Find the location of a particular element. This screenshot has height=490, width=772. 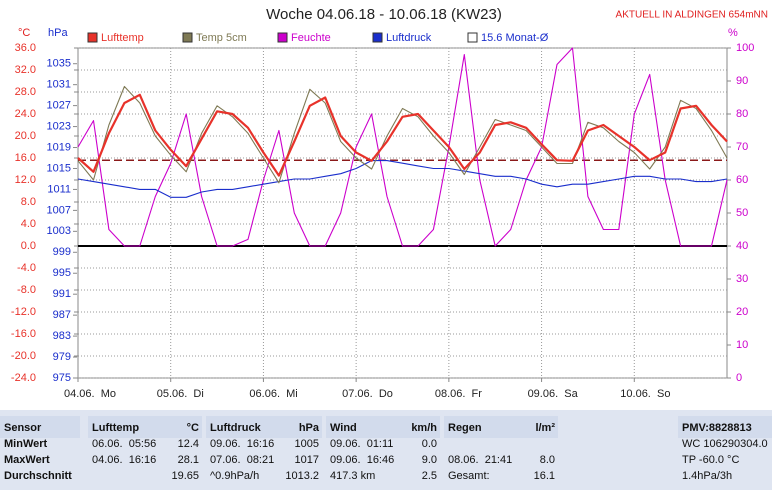

table-value: 12.4 is located at coordinates (188, 444).